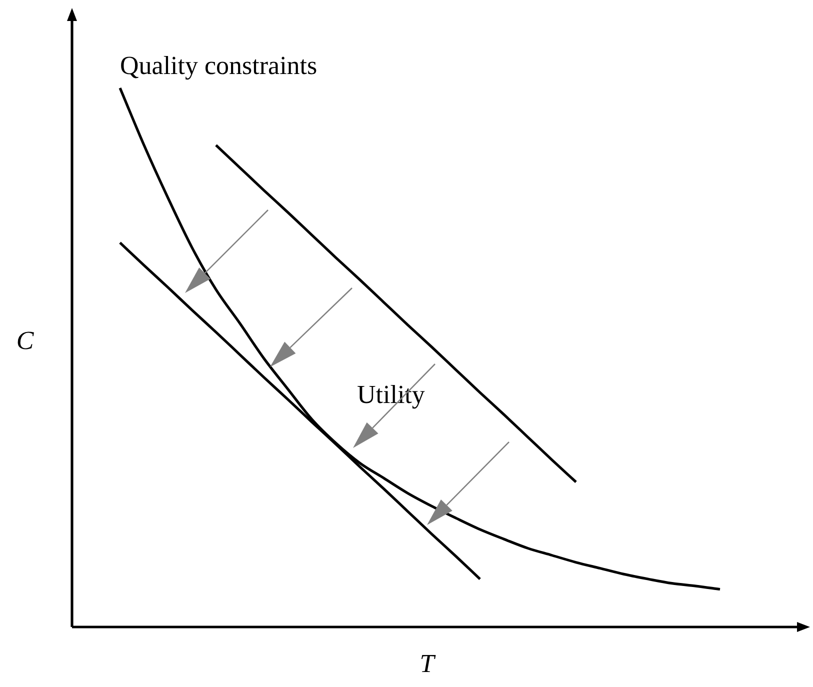  I want to click on y-axis-title: C, so click(25, 340).